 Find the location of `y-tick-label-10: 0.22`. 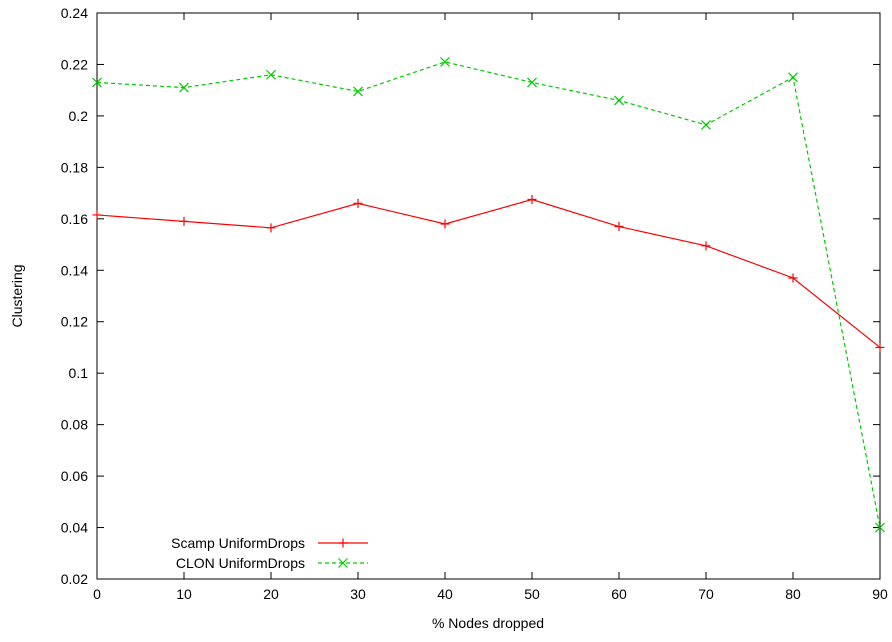

y-tick-label-10: 0.22 is located at coordinates (74, 64).